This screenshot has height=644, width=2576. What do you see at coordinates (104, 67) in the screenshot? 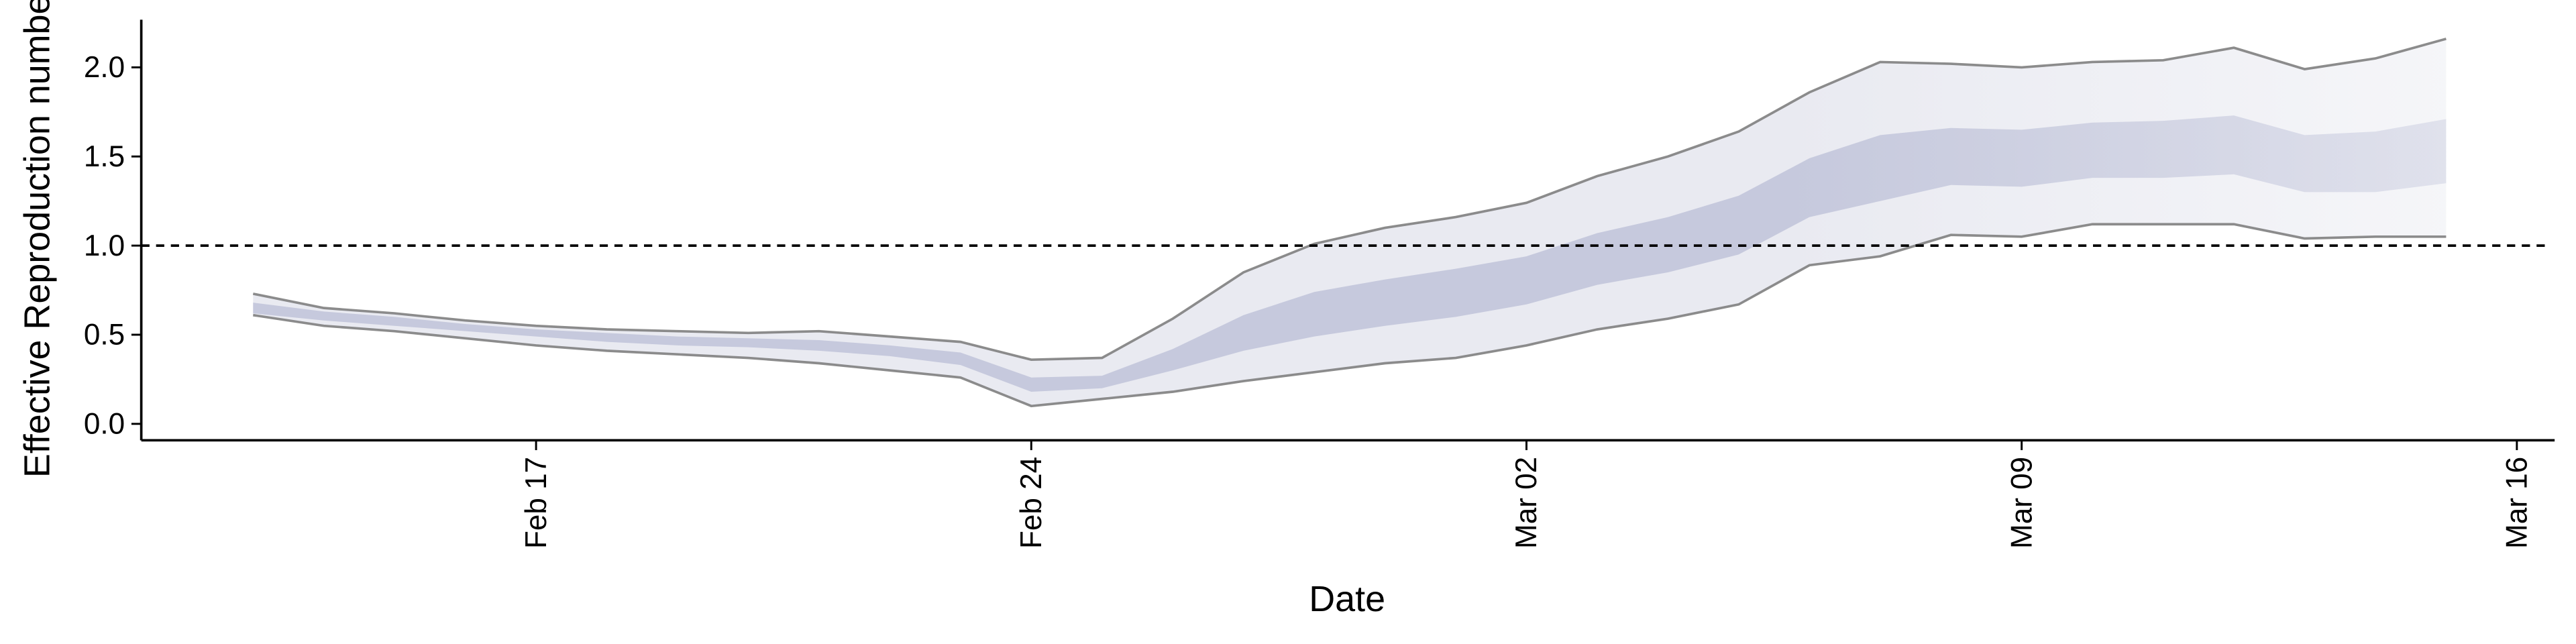
I see `y-tick-label: 2.0` at bounding box center [104, 67].